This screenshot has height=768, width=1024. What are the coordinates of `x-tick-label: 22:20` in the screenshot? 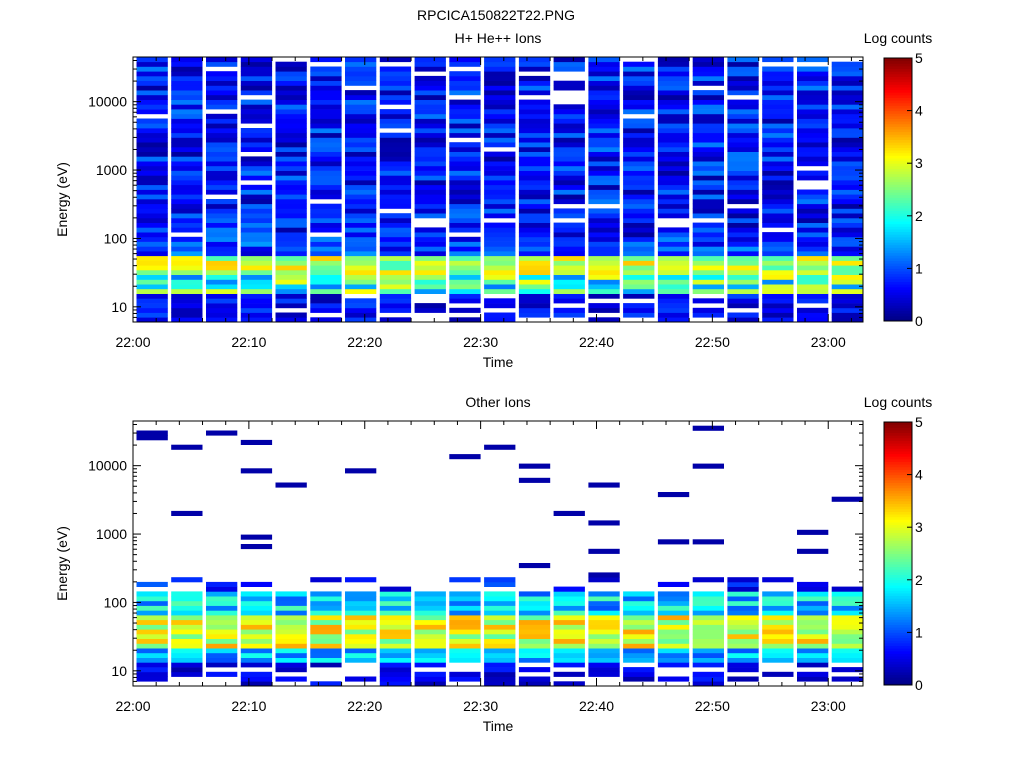 It's located at (364, 706).